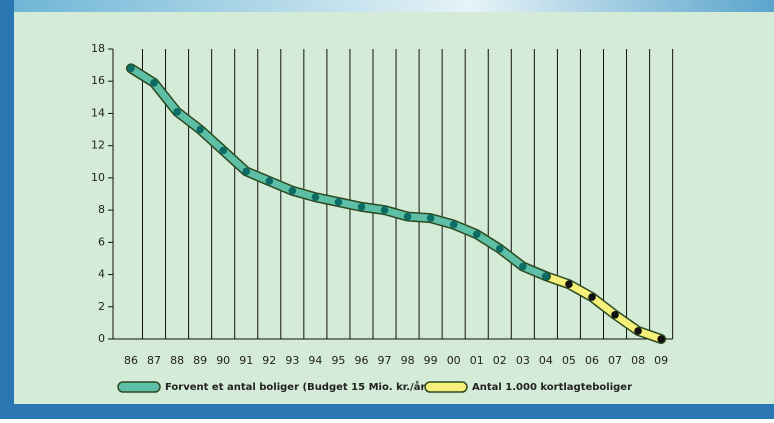 The height and width of the screenshot is (423, 774). I want to click on x-tick-label: 07, so click(615, 360).